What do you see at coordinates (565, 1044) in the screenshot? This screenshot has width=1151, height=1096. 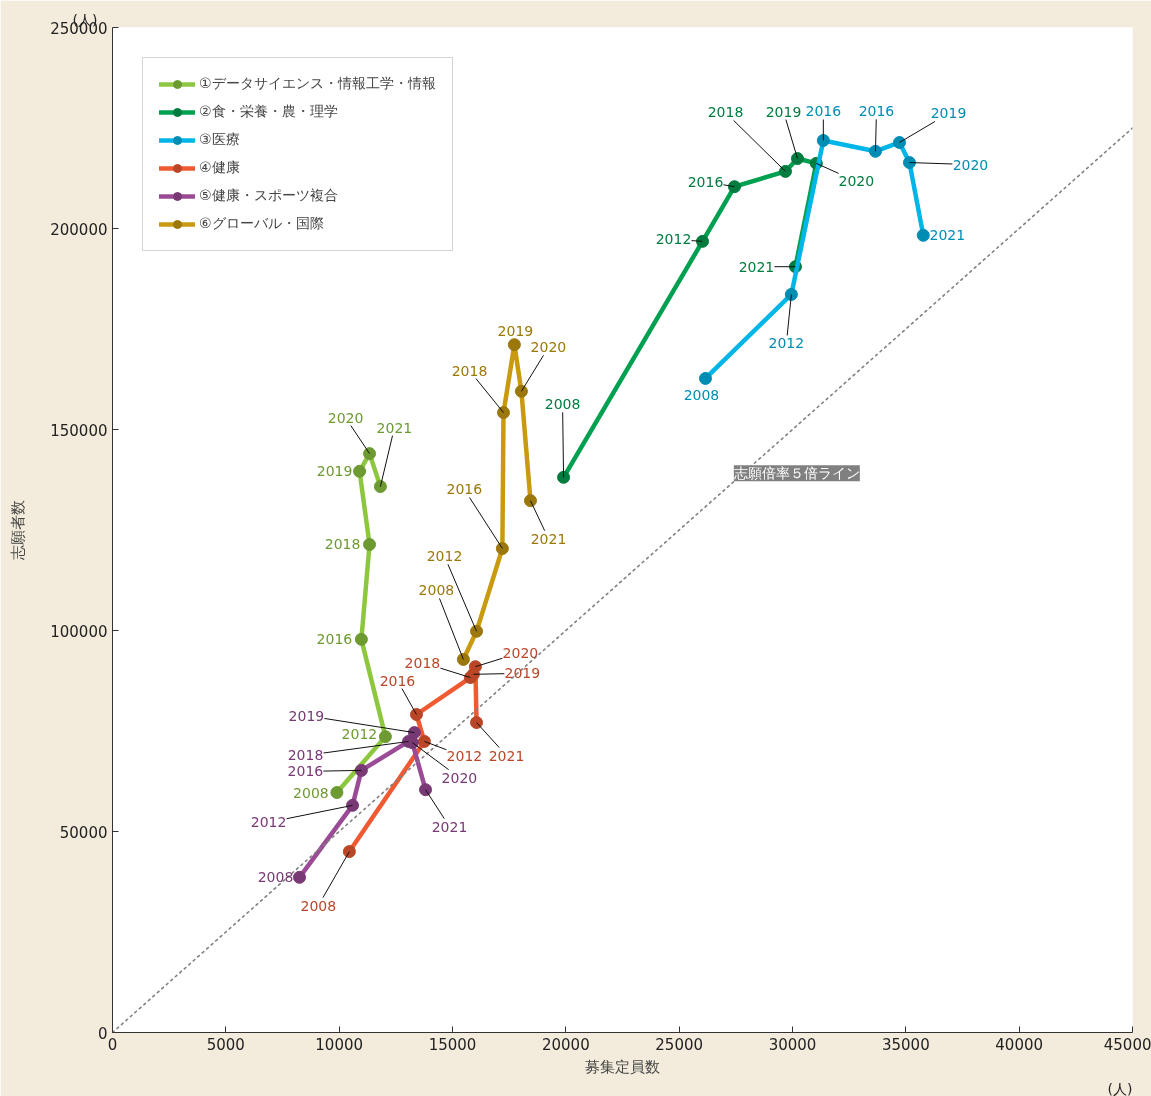 I see `x-tick-label: 20000` at bounding box center [565, 1044].